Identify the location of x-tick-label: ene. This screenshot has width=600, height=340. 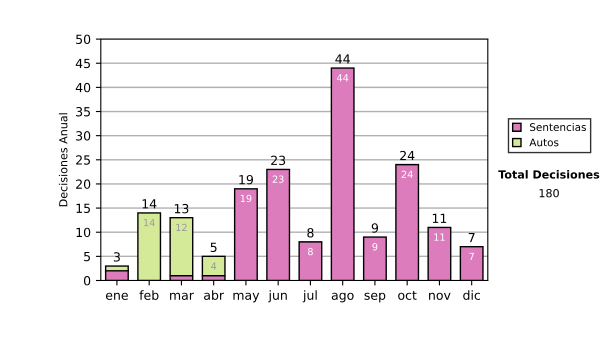
(117, 296).